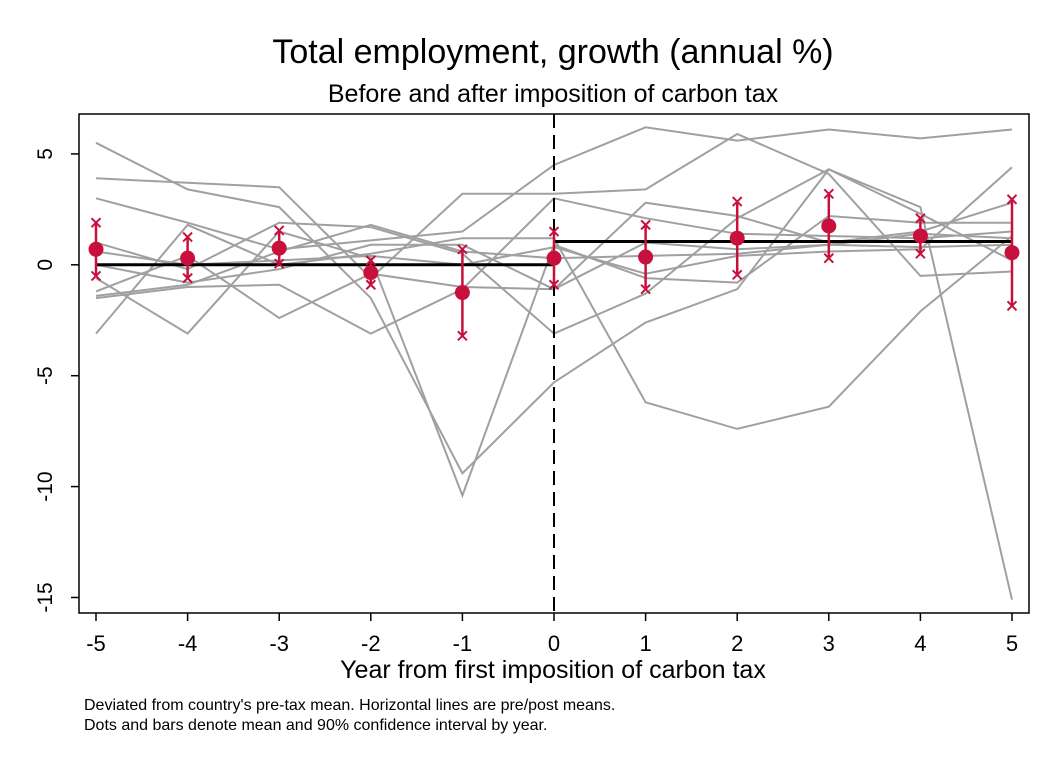 The height and width of the screenshot is (770, 1058). What do you see at coordinates (554, 643) in the screenshot?
I see `x-tick-label: 0` at bounding box center [554, 643].